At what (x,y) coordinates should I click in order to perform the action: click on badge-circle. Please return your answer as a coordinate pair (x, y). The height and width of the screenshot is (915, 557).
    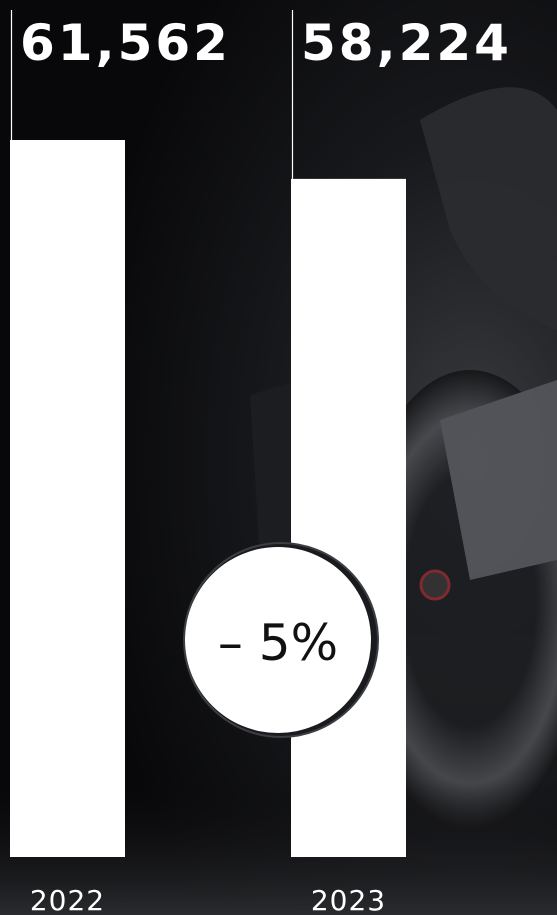
    Looking at the image, I should click on (278, 640).